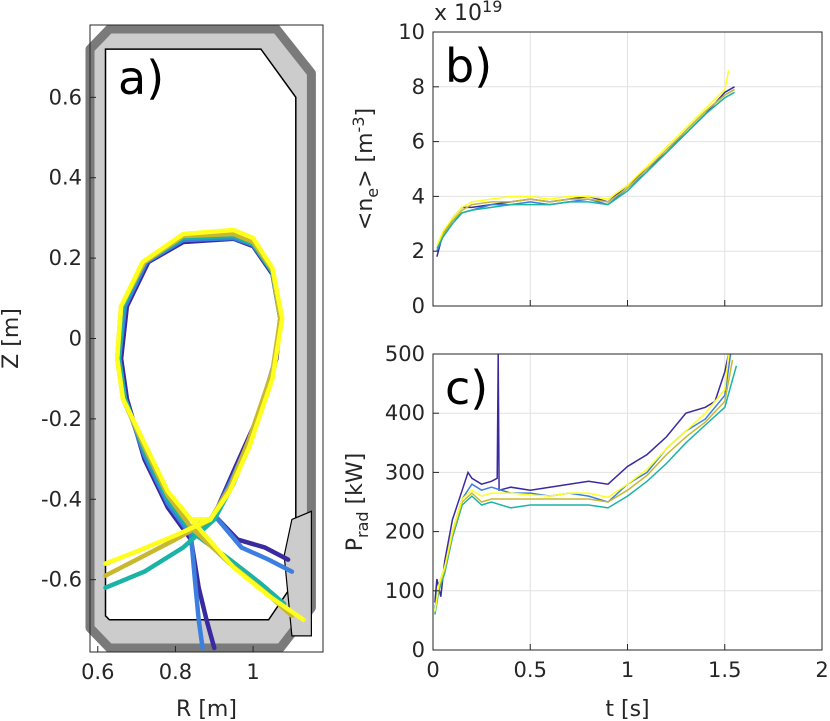  I want to click on xtick-label-c-1: 0.5, so click(530, 670).